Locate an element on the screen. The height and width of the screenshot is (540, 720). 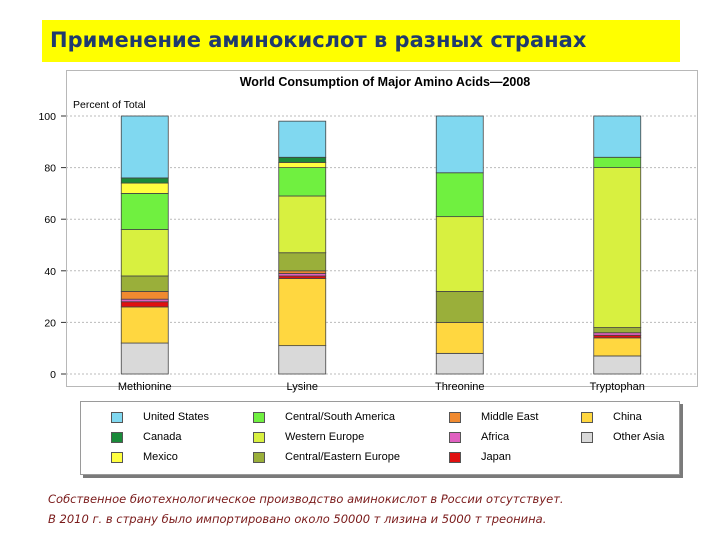
legend-label: Africa is located at coordinates (495, 437).